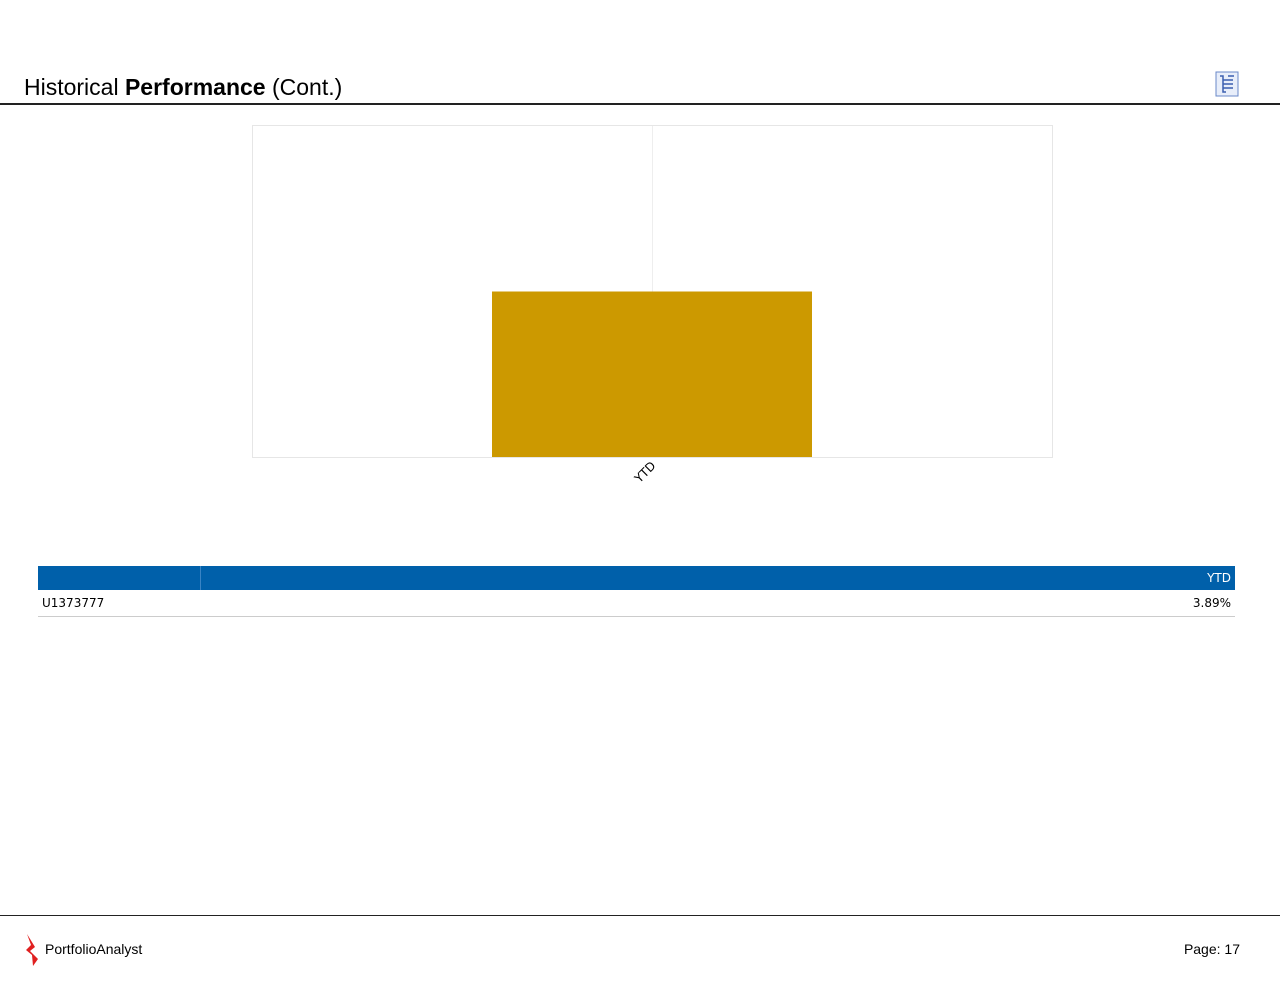  Describe the element at coordinates (652, 374) in the screenshot. I see `bar` at that location.